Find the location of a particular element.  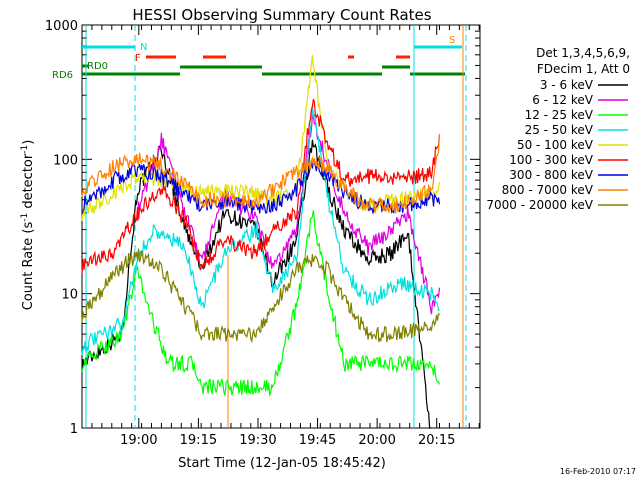

x-axis-label: Start Time (12-Jan-05 18:45:42) is located at coordinates (282, 463).